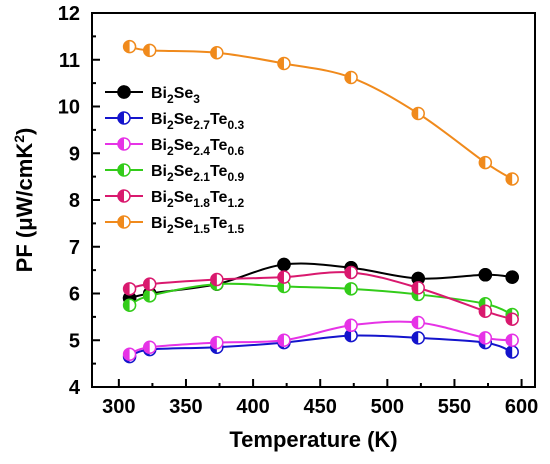 The width and height of the screenshot is (550, 464). I want to click on y-tick-label: 10, so click(69, 108).